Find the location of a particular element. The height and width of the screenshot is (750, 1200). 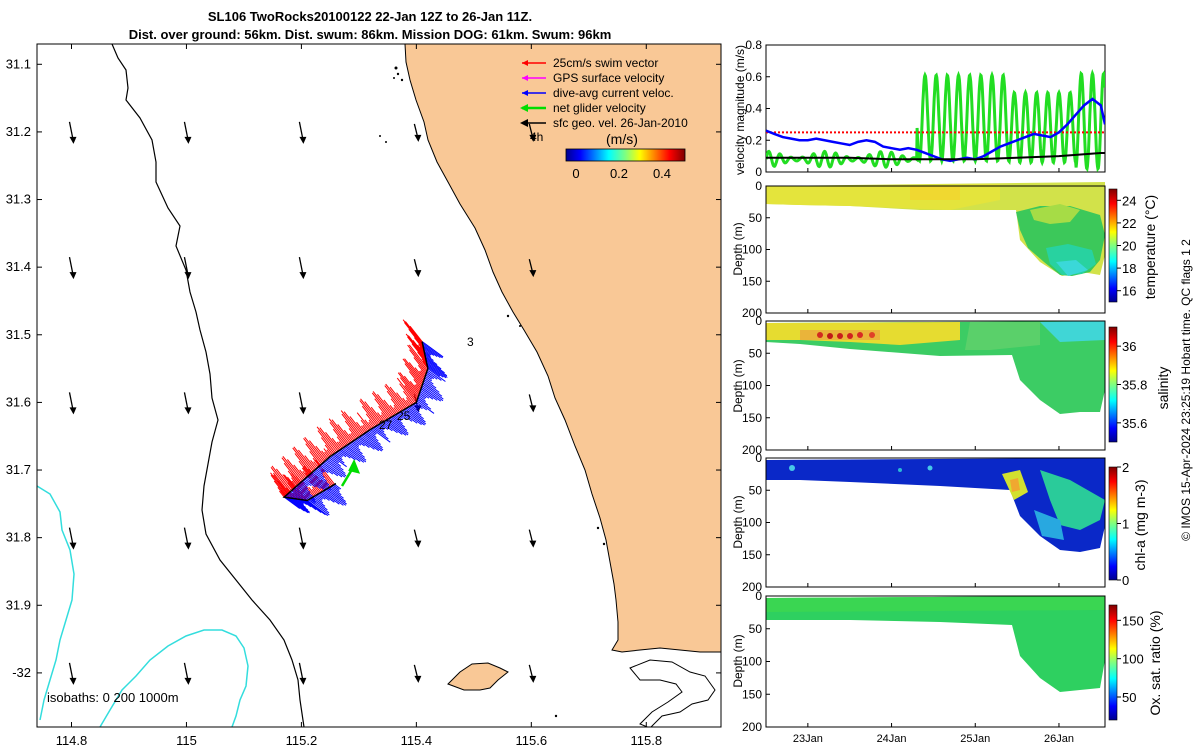

map-ytick-label: 31.2 is located at coordinates (18, 131).